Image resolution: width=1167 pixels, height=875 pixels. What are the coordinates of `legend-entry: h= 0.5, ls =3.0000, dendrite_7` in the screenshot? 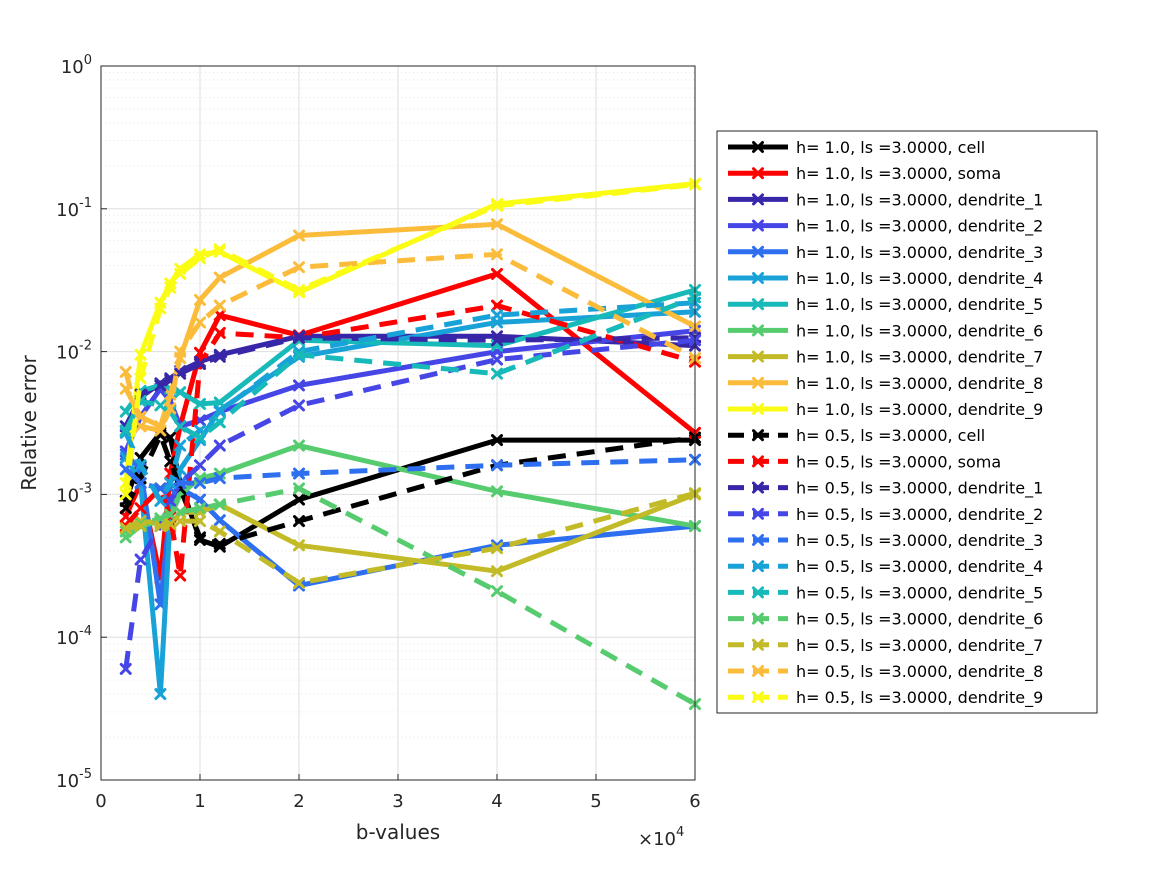 It's located at (885, 646).